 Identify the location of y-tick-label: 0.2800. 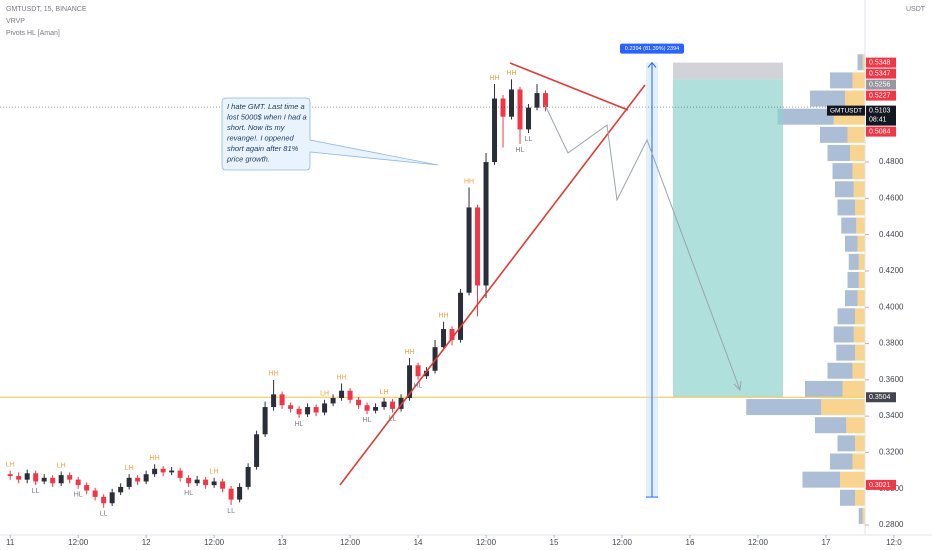
(891, 524).